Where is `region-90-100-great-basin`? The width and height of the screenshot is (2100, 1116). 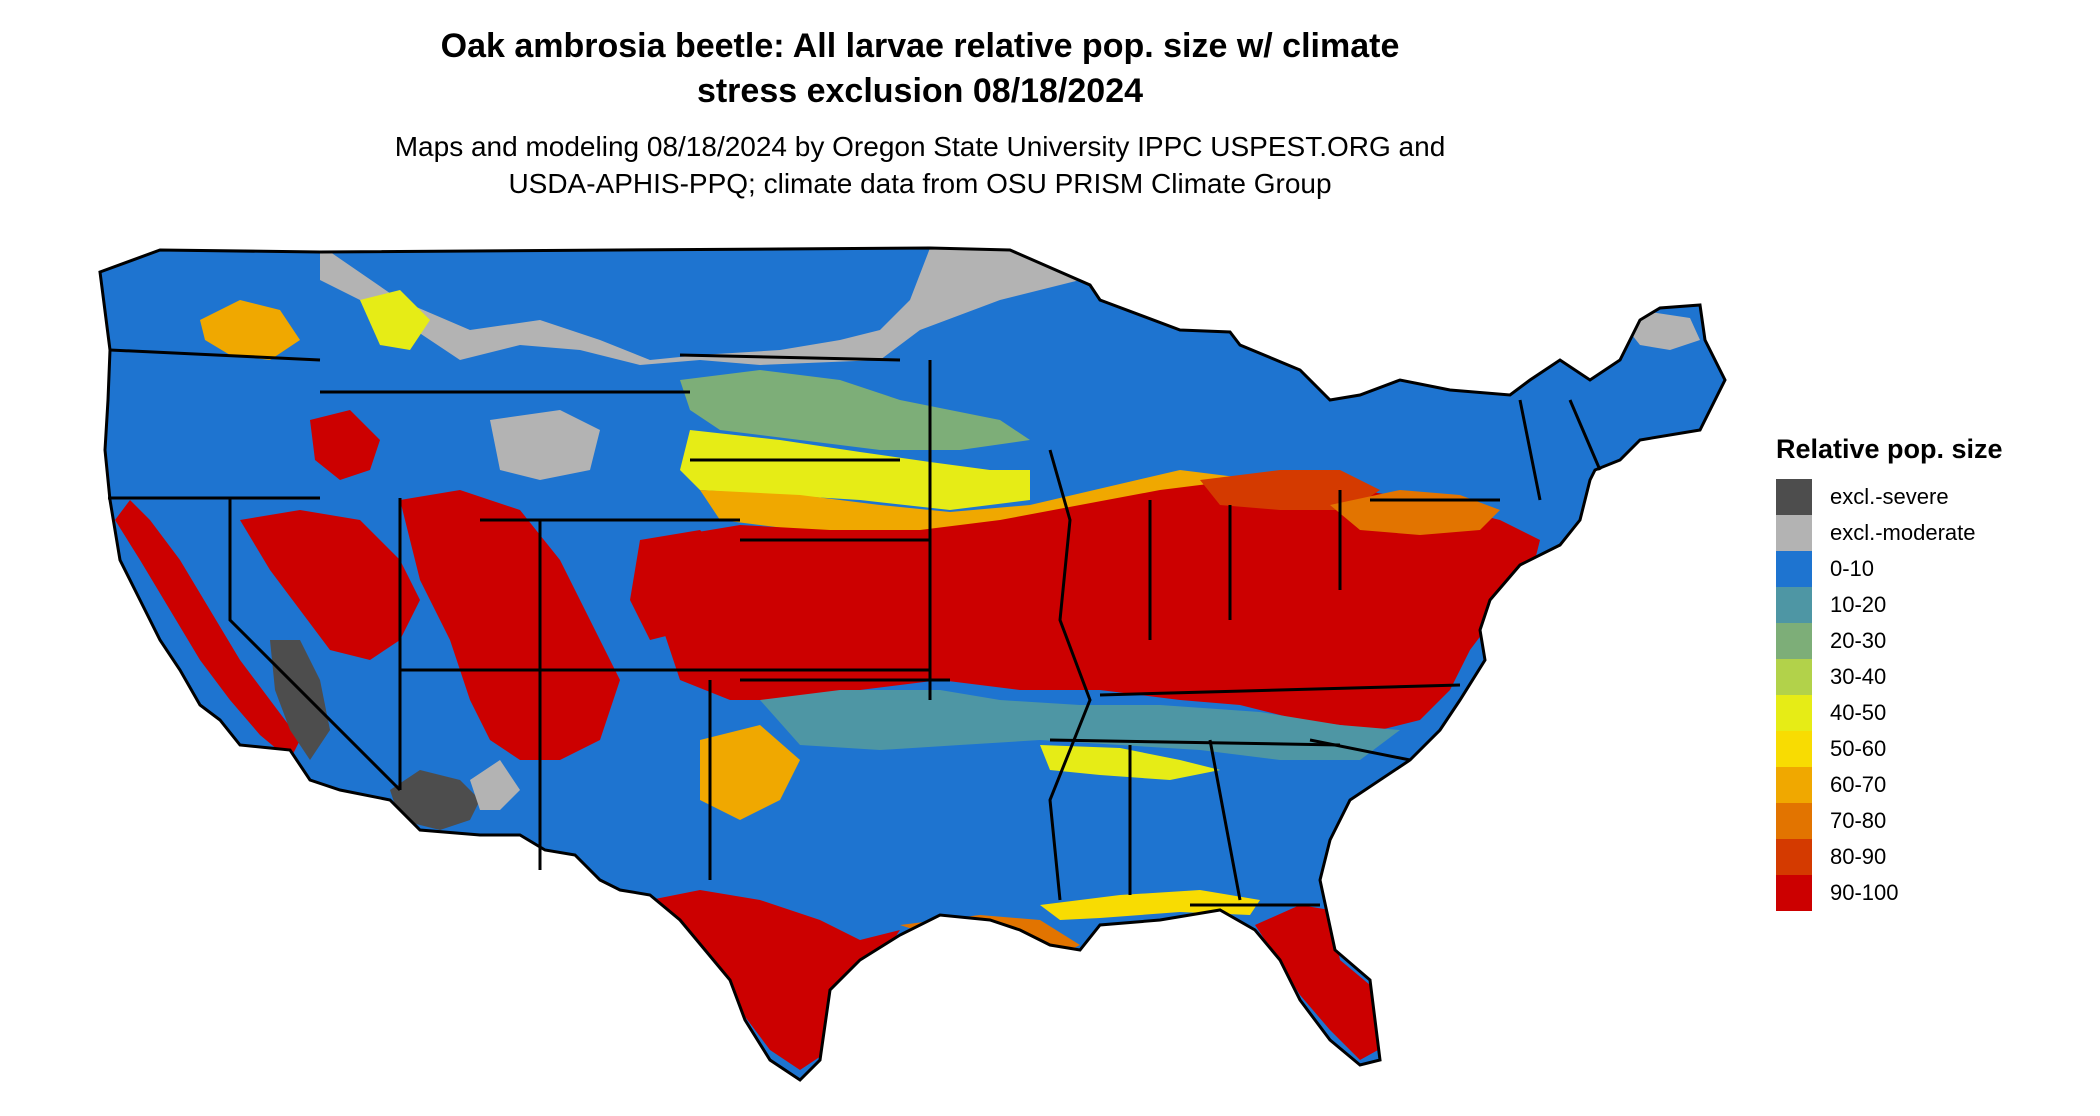
region-90-100-great-basin is located at coordinates (330, 585).